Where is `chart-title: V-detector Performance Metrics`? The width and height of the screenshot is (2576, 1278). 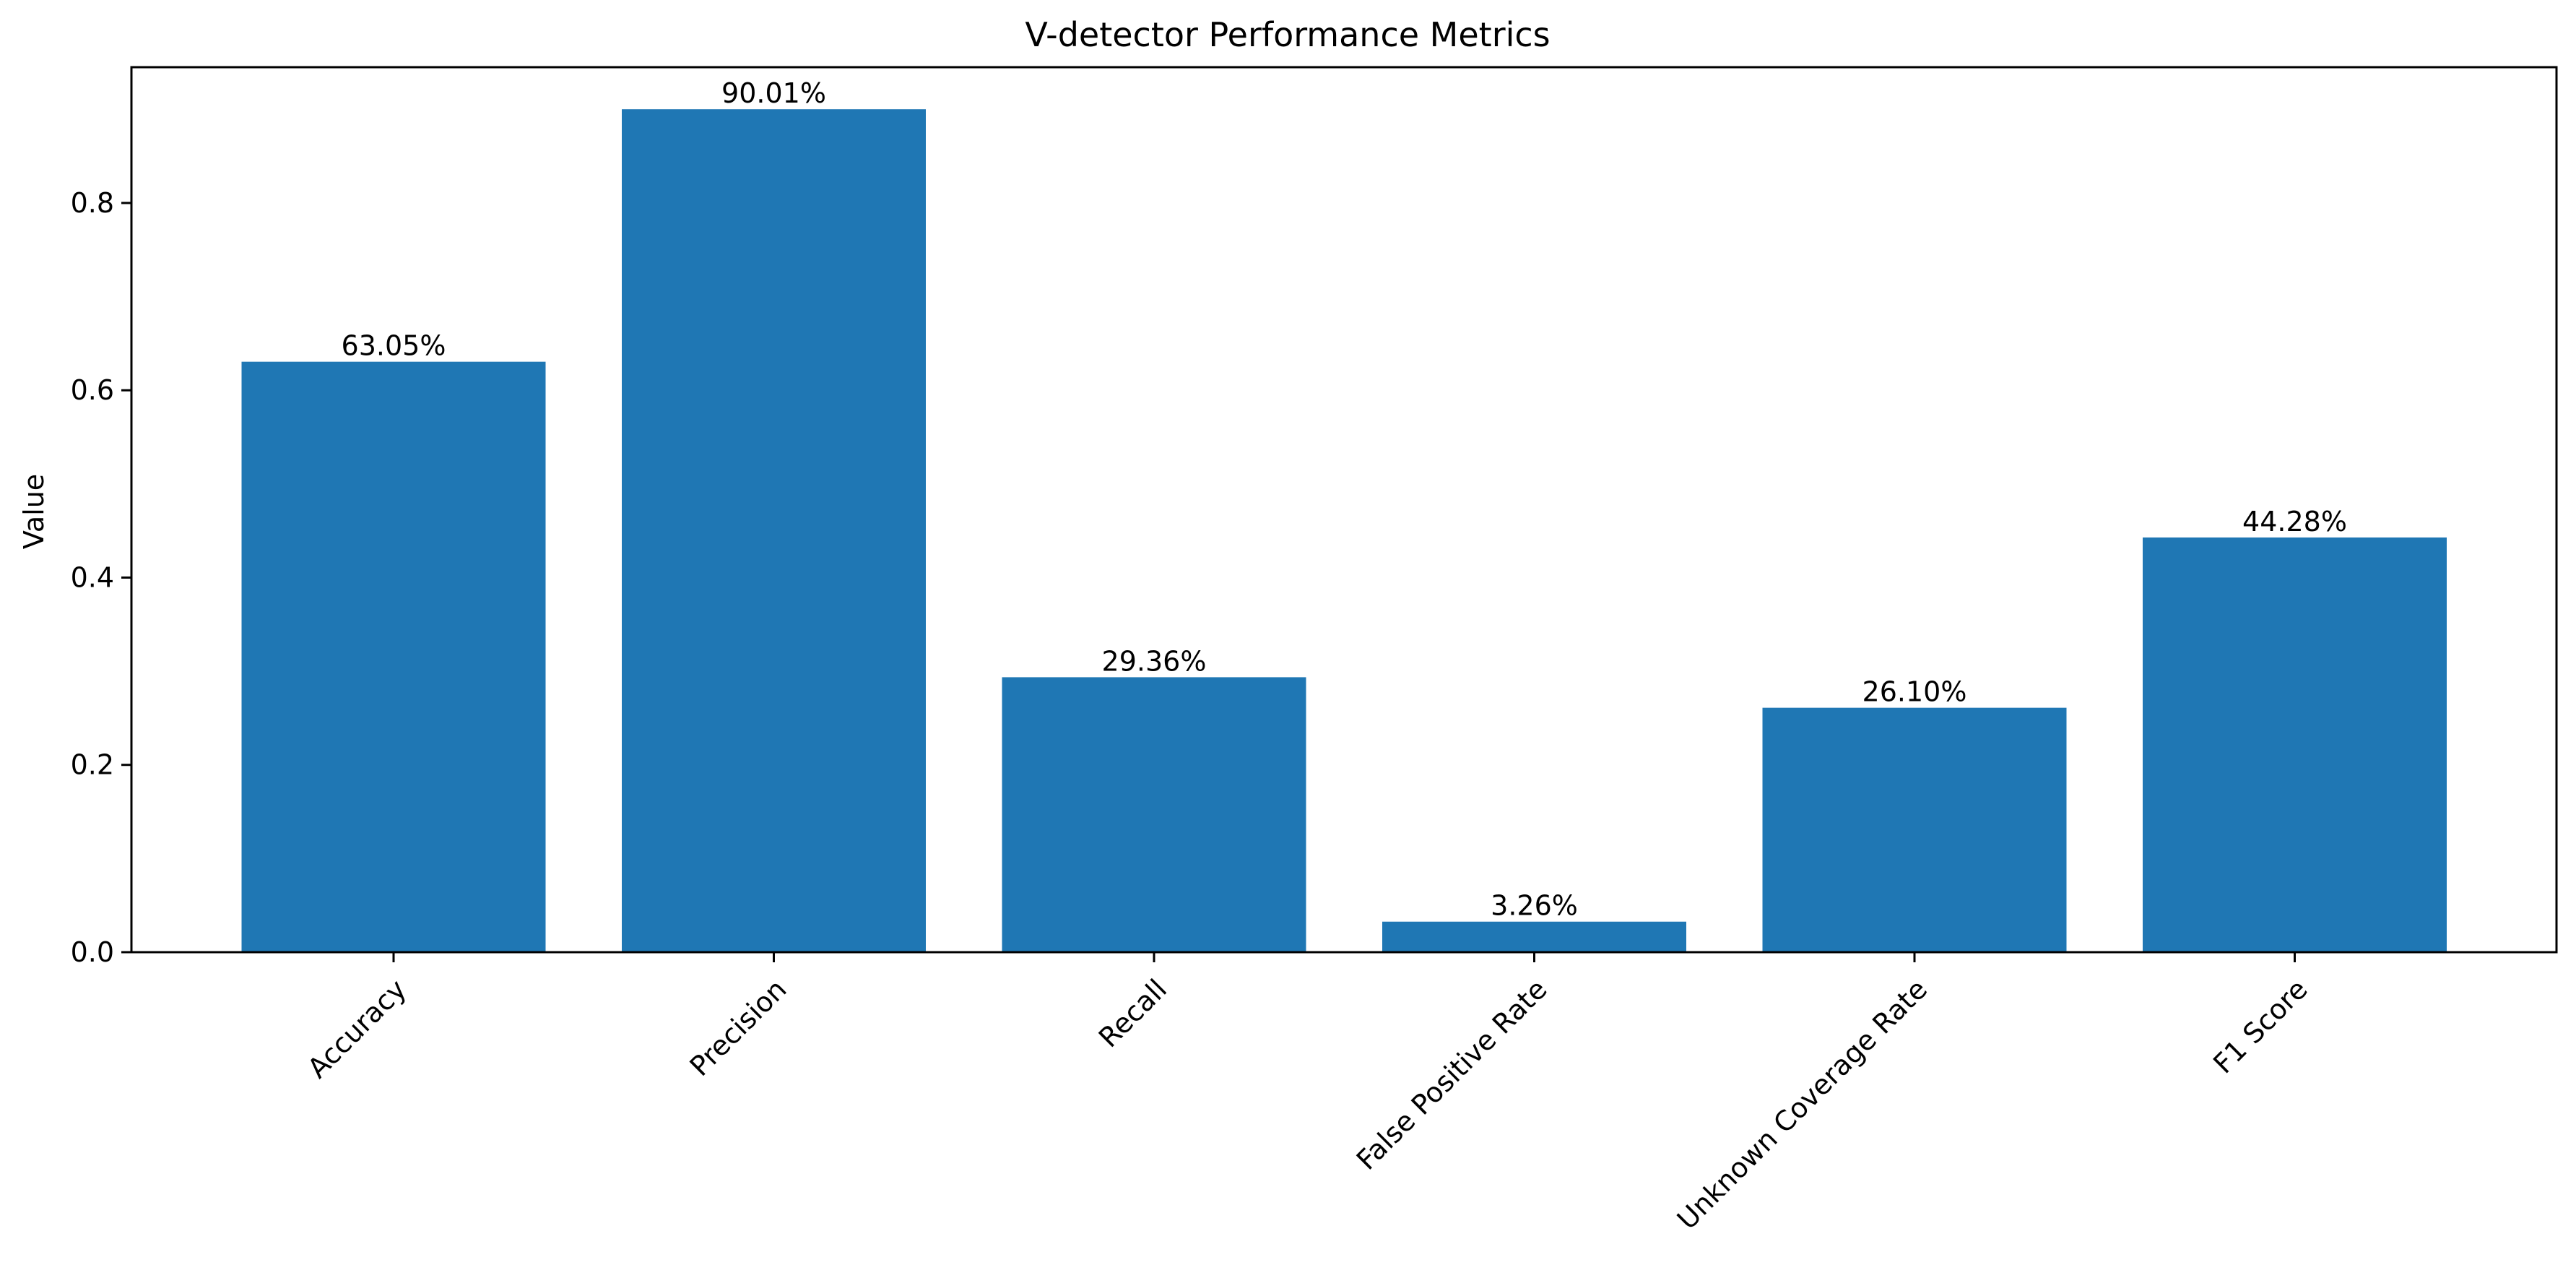 chart-title: V-detector Performance Metrics is located at coordinates (1287, 34).